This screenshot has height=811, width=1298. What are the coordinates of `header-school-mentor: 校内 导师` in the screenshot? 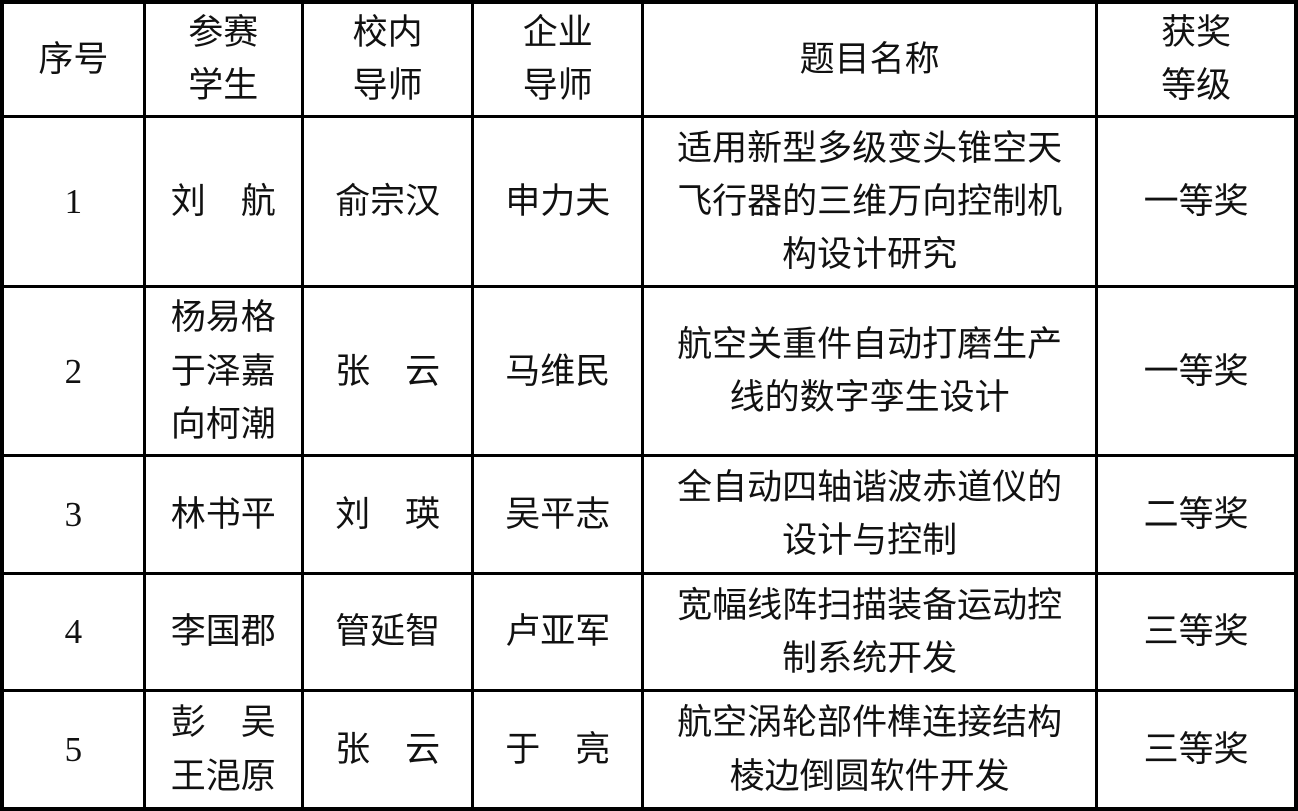 It's located at (387, 59).